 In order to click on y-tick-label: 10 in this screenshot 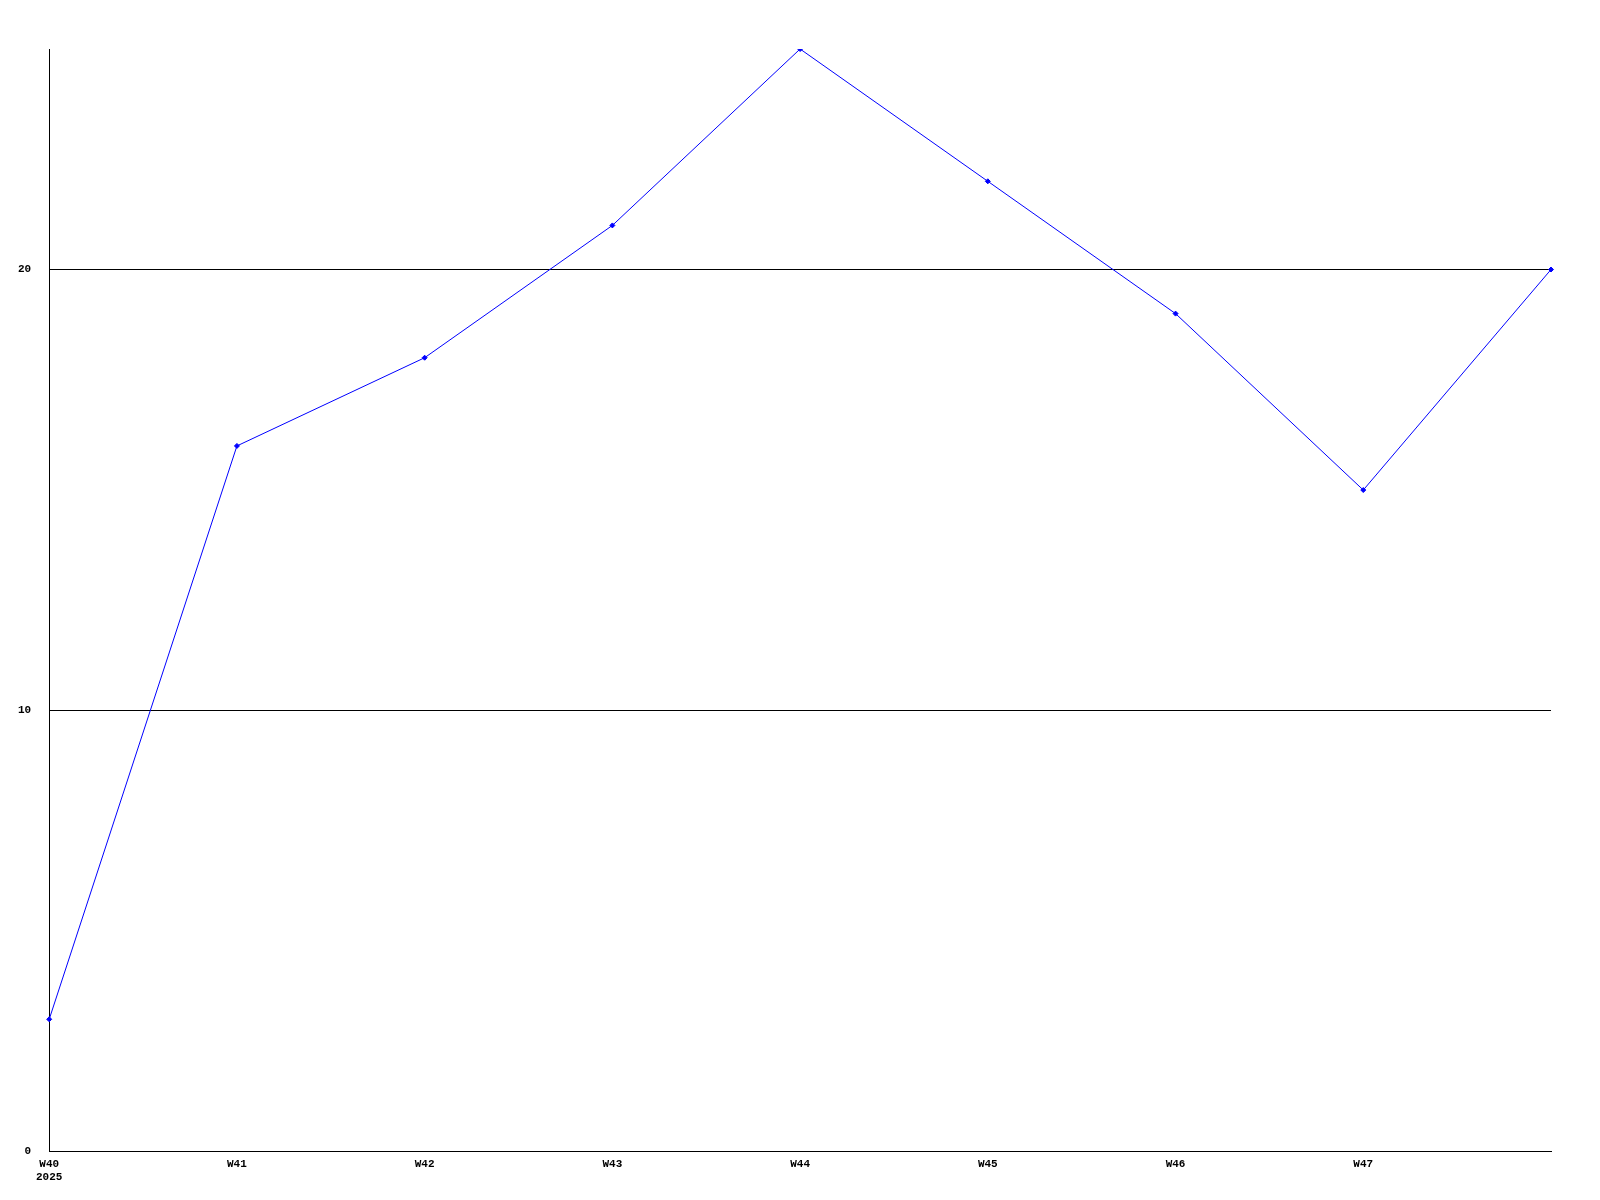, I will do `click(25, 710)`.